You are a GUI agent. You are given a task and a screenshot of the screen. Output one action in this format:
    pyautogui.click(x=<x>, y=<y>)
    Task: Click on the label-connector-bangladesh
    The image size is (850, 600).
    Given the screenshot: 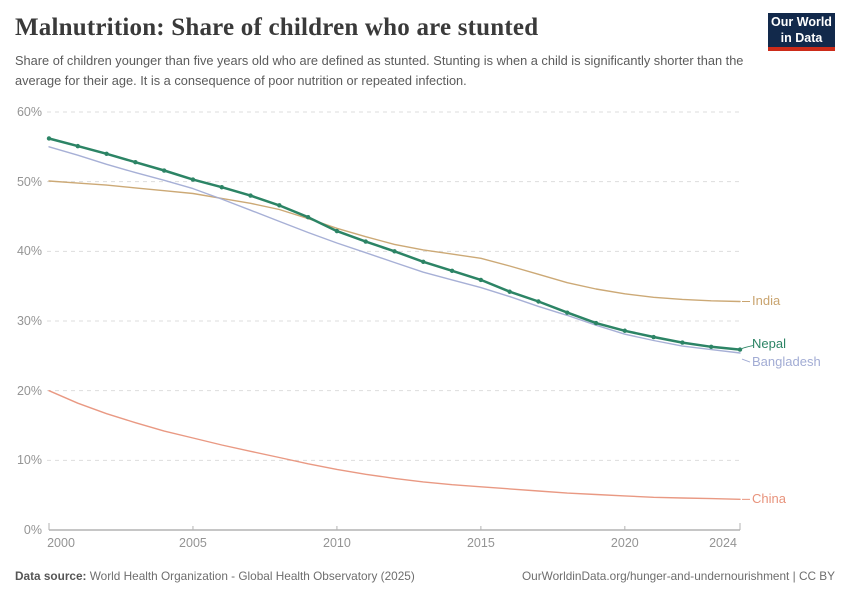 What is the action you would take?
    pyautogui.click(x=746, y=360)
    